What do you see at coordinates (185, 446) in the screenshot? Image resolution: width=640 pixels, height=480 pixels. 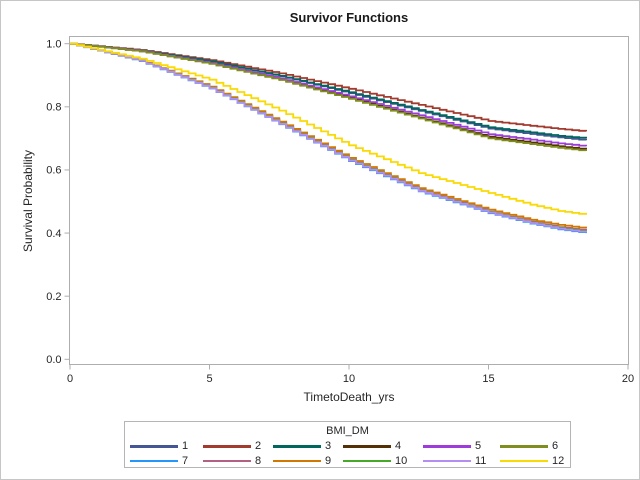 I see `legend-label-1: 1` at bounding box center [185, 446].